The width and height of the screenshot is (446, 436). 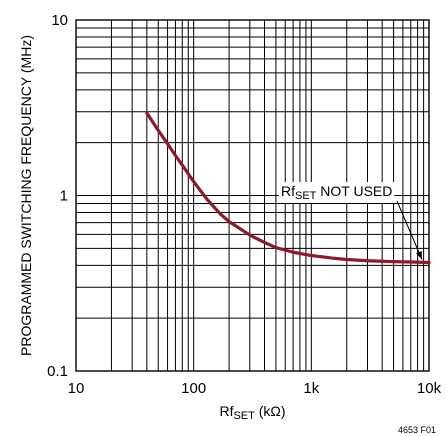 What do you see at coordinates (255, 388) in the screenshot?
I see `x-tick-labels: 10 100 1k 10k` at bounding box center [255, 388].